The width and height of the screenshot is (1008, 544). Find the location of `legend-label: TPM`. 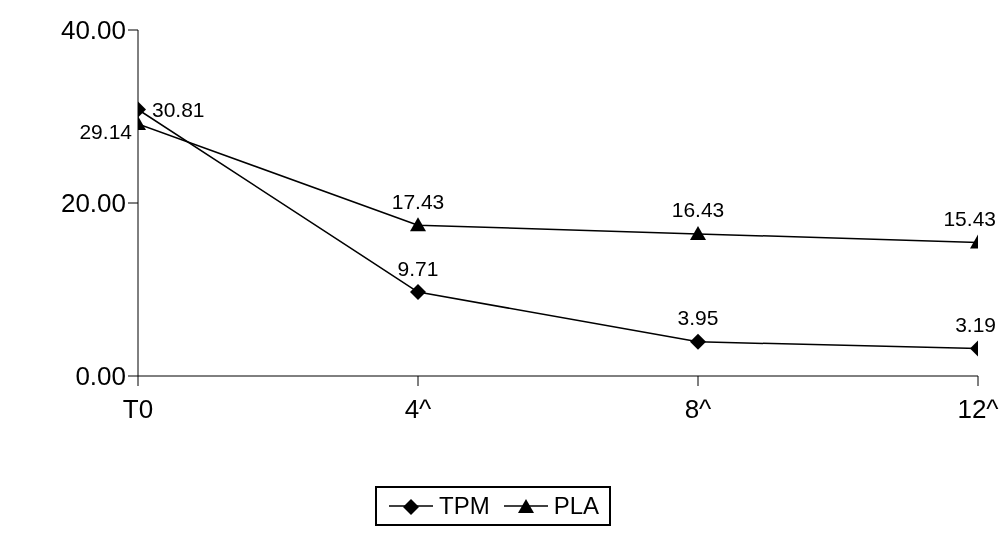

legend-label: TPM is located at coordinates (464, 506).